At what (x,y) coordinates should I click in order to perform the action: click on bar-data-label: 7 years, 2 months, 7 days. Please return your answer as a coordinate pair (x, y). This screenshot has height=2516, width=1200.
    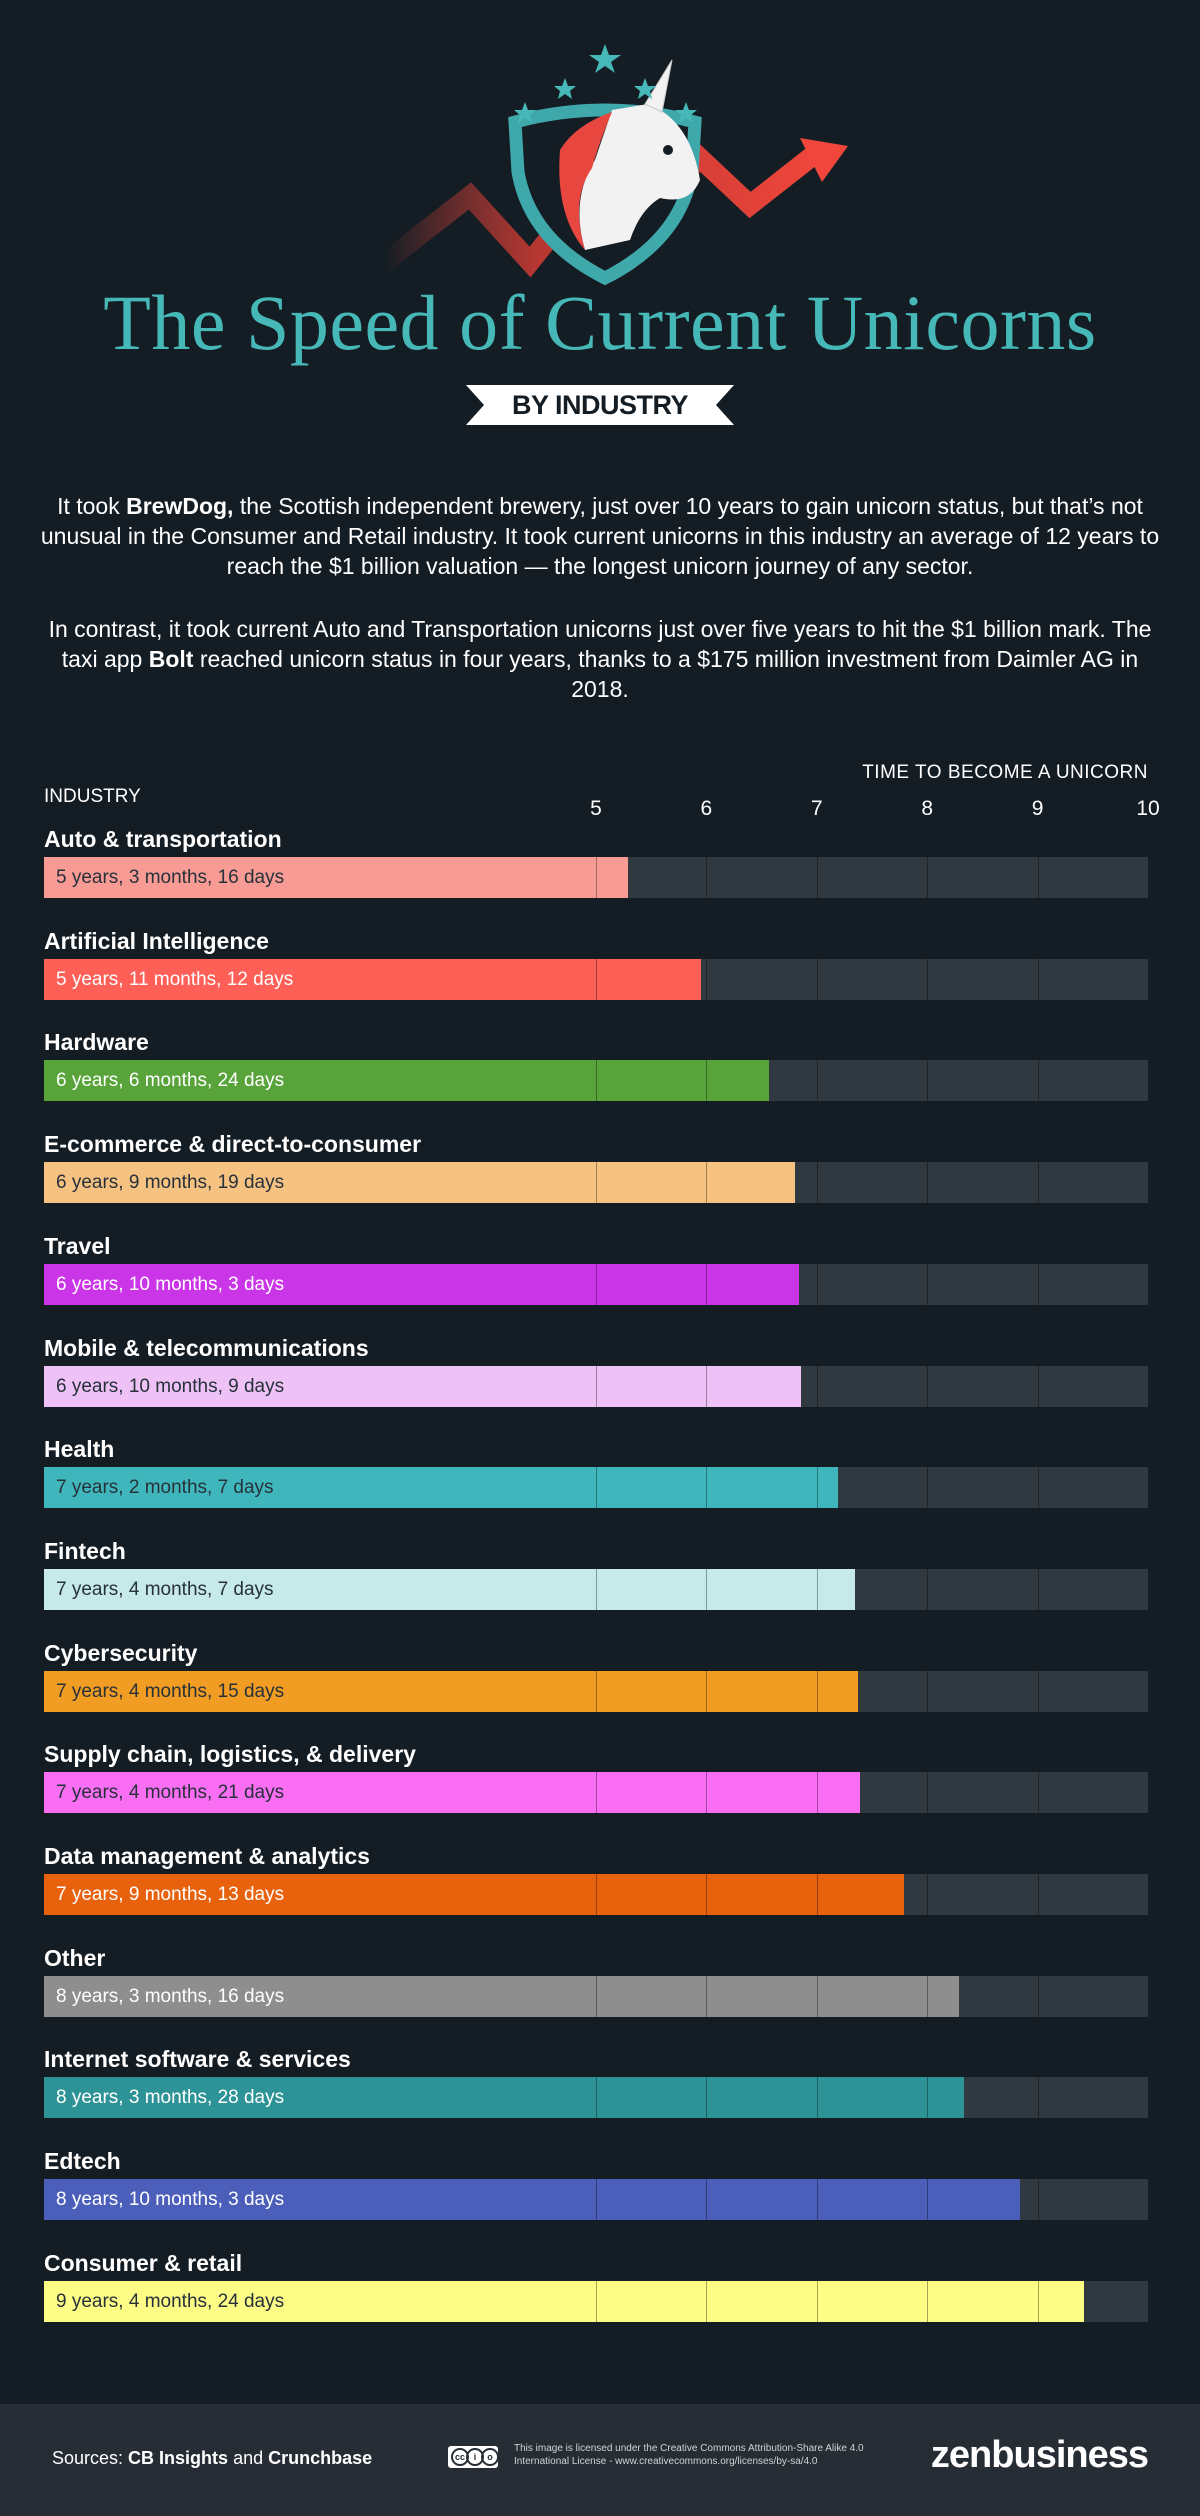
    Looking at the image, I should click on (165, 1488).